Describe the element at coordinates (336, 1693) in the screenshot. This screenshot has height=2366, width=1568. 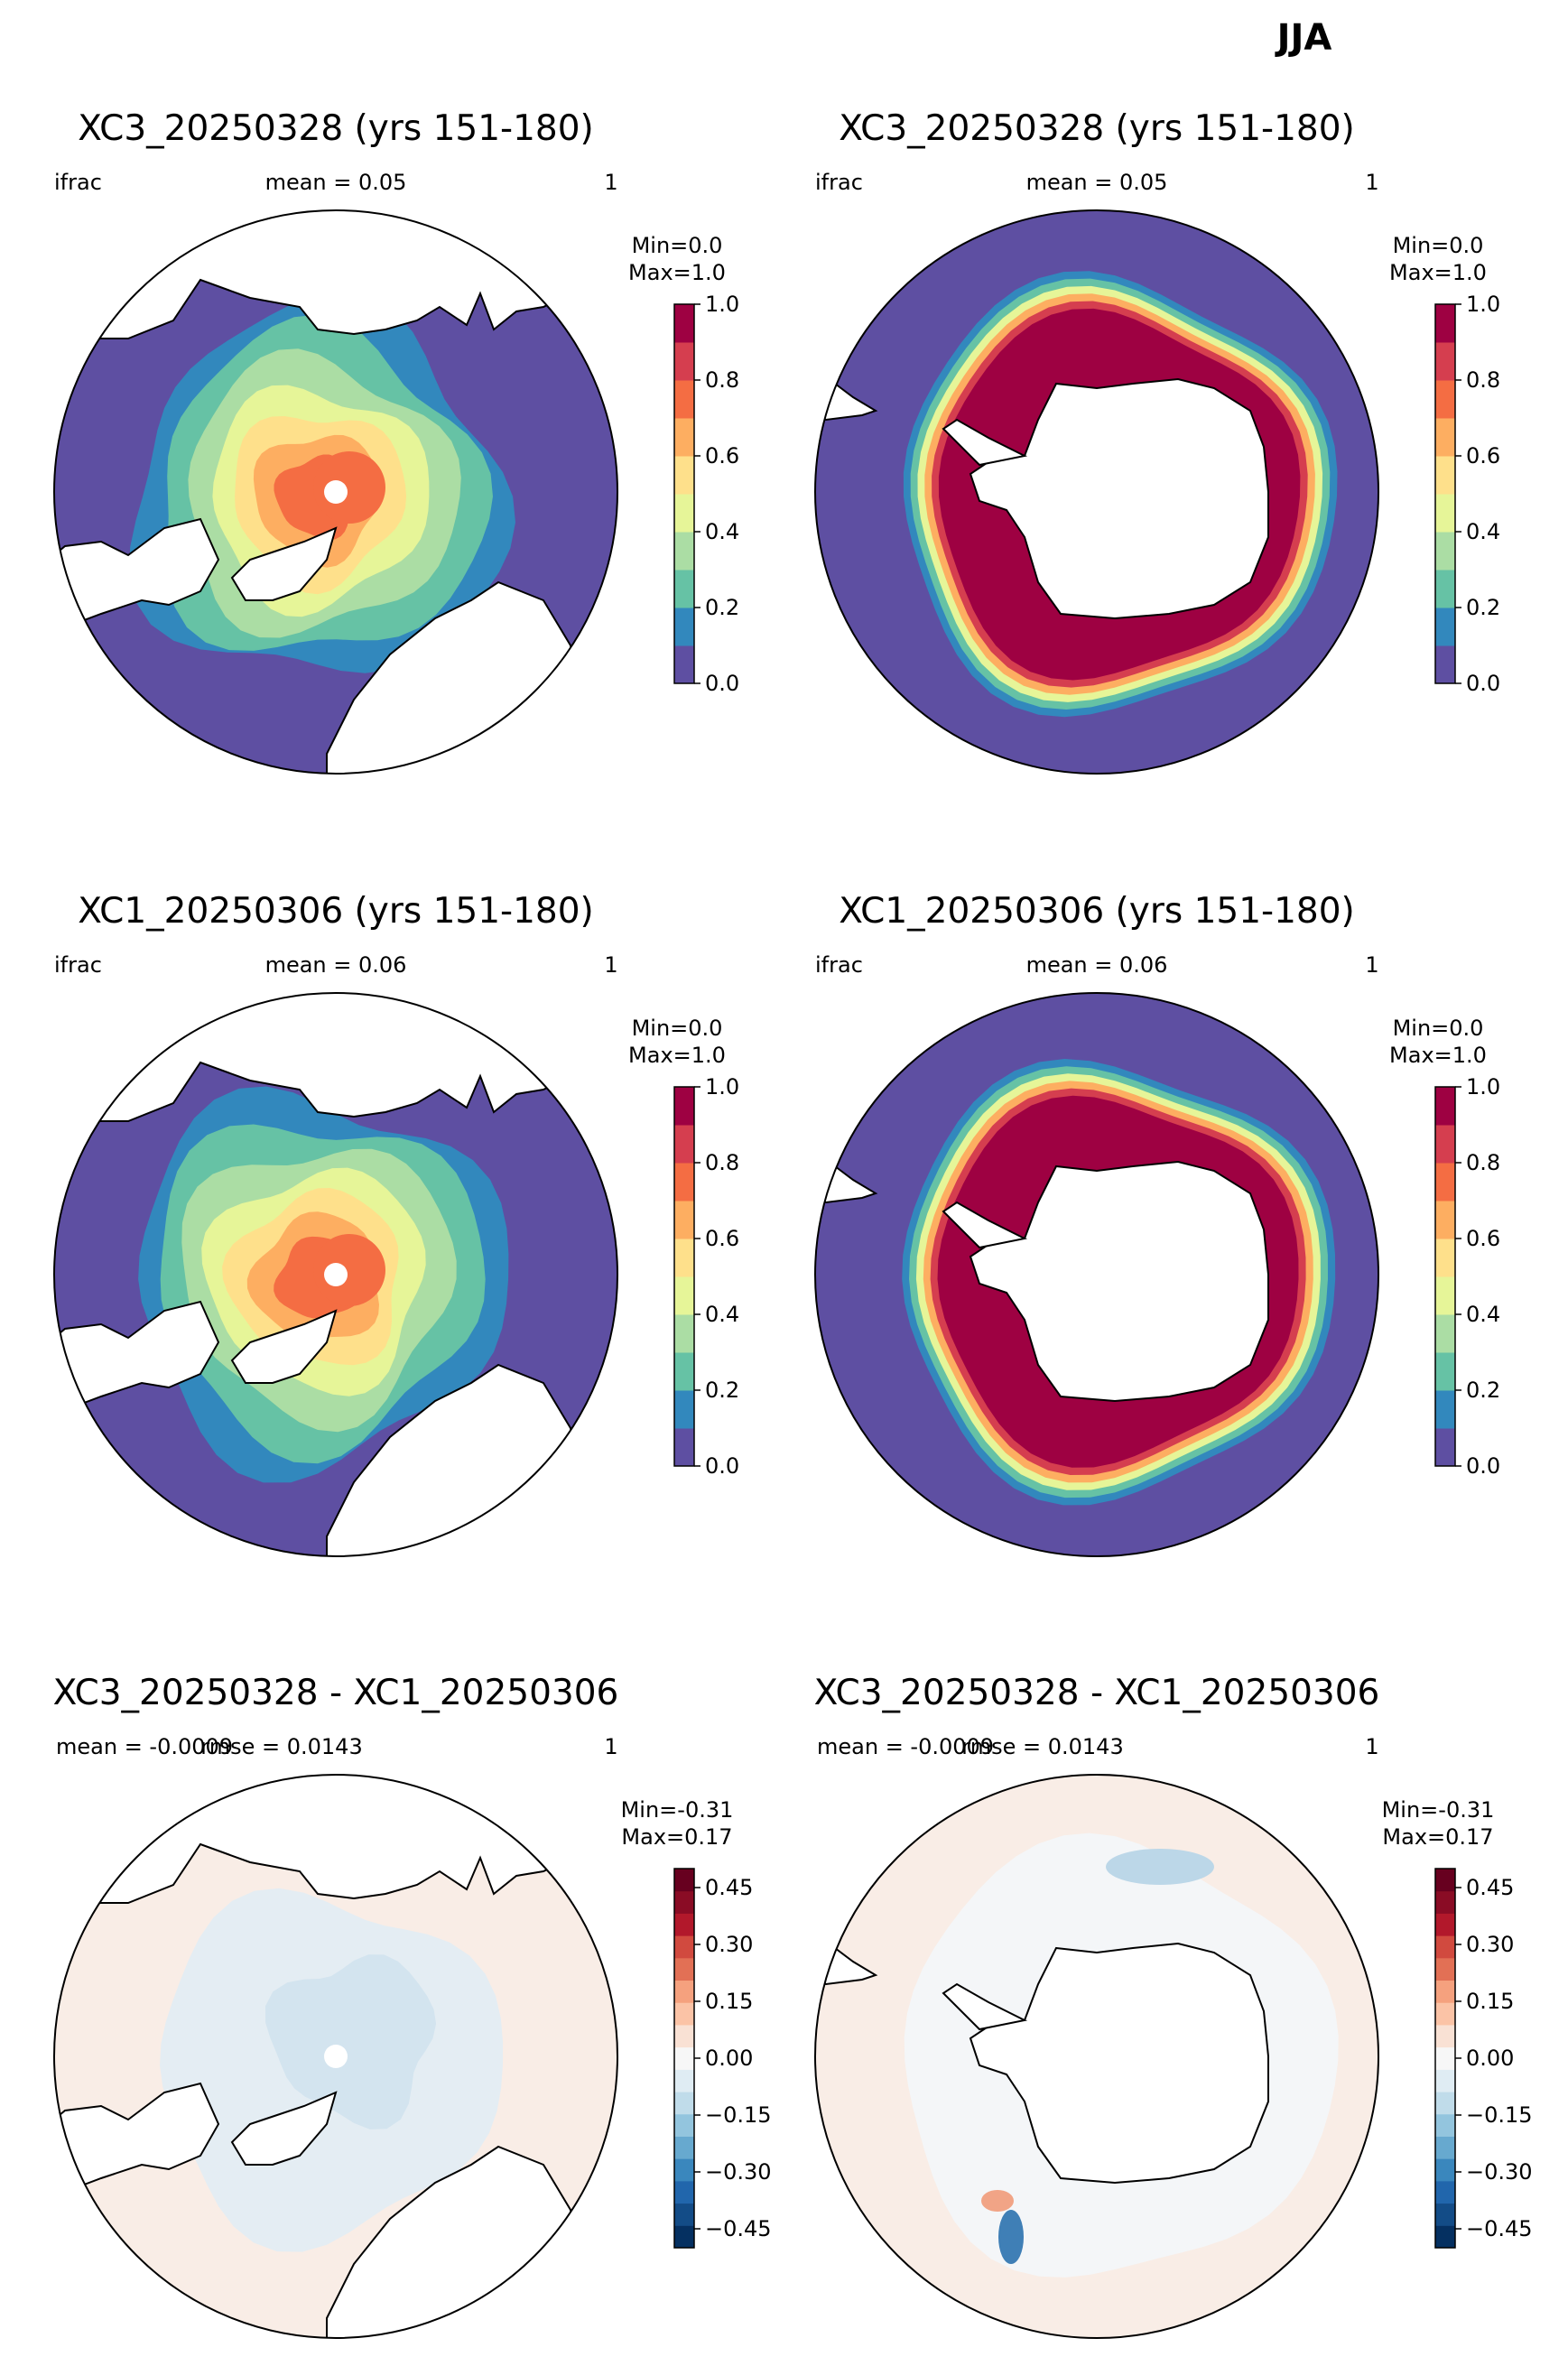
I see `panel-title: XC3_20250328 - XC1_20250306` at that location.